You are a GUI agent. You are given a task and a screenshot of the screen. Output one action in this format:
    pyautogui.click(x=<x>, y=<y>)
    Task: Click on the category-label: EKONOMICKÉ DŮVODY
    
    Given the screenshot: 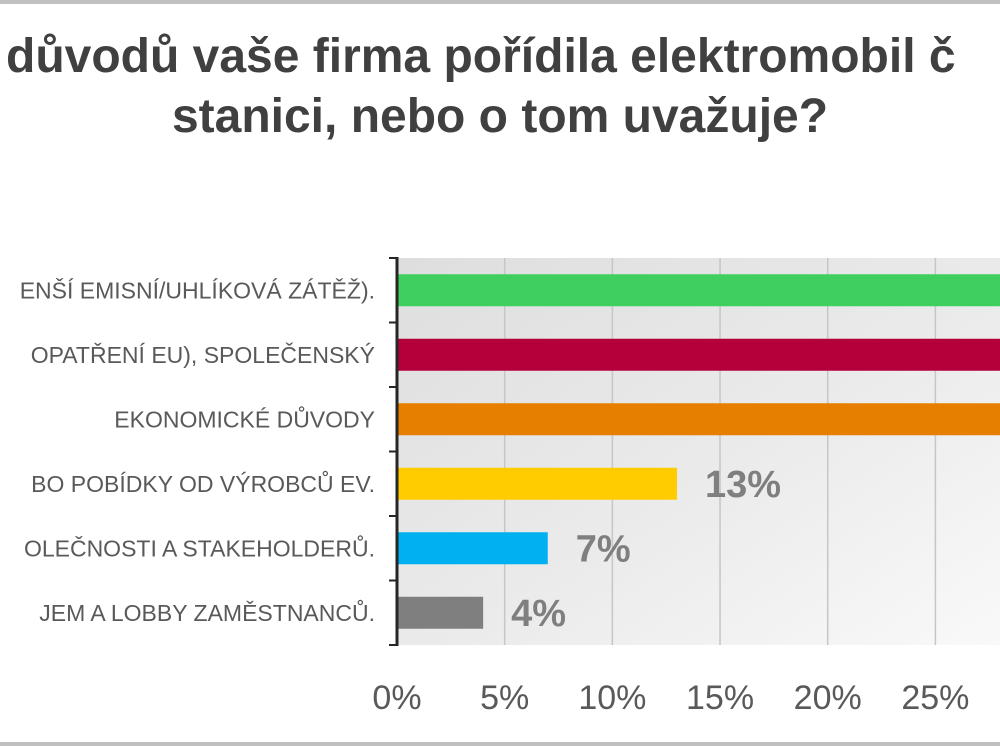 What is the action you would take?
    pyautogui.click(x=244, y=418)
    